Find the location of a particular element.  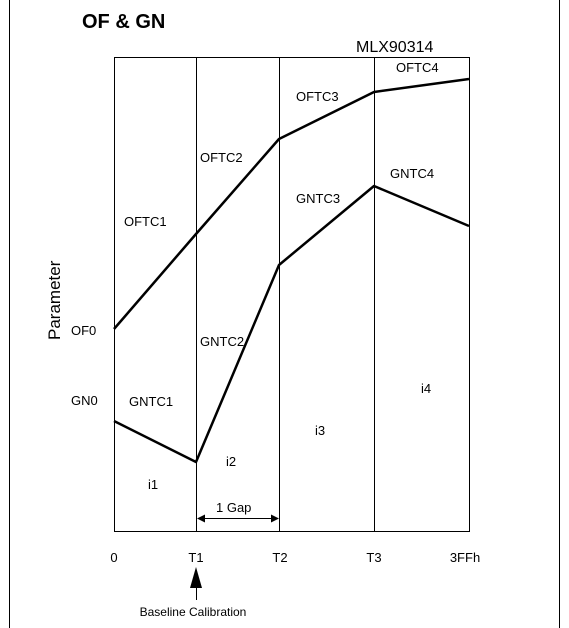

label-oftc1: OFTC1 is located at coordinates (145, 221).